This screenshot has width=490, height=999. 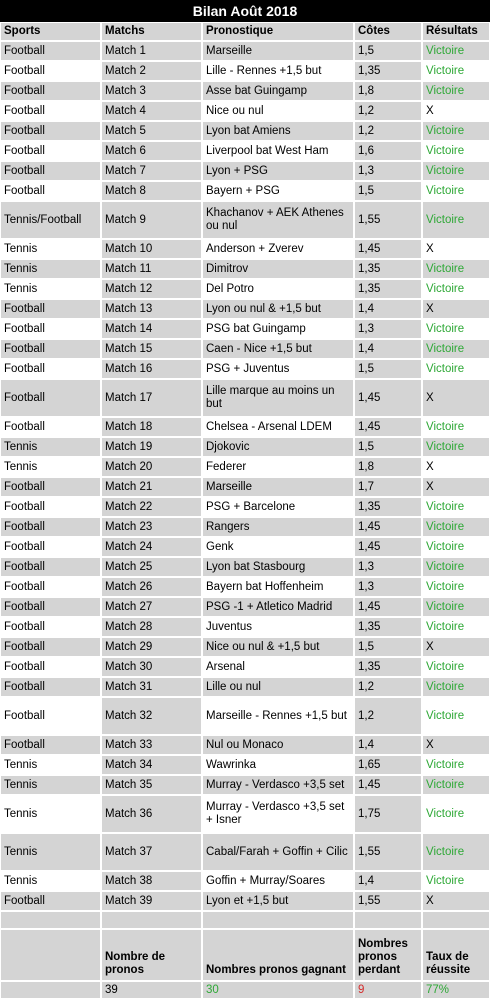 What do you see at coordinates (151, 427) in the screenshot?
I see `match-cell: Match 18` at bounding box center [151, 427].